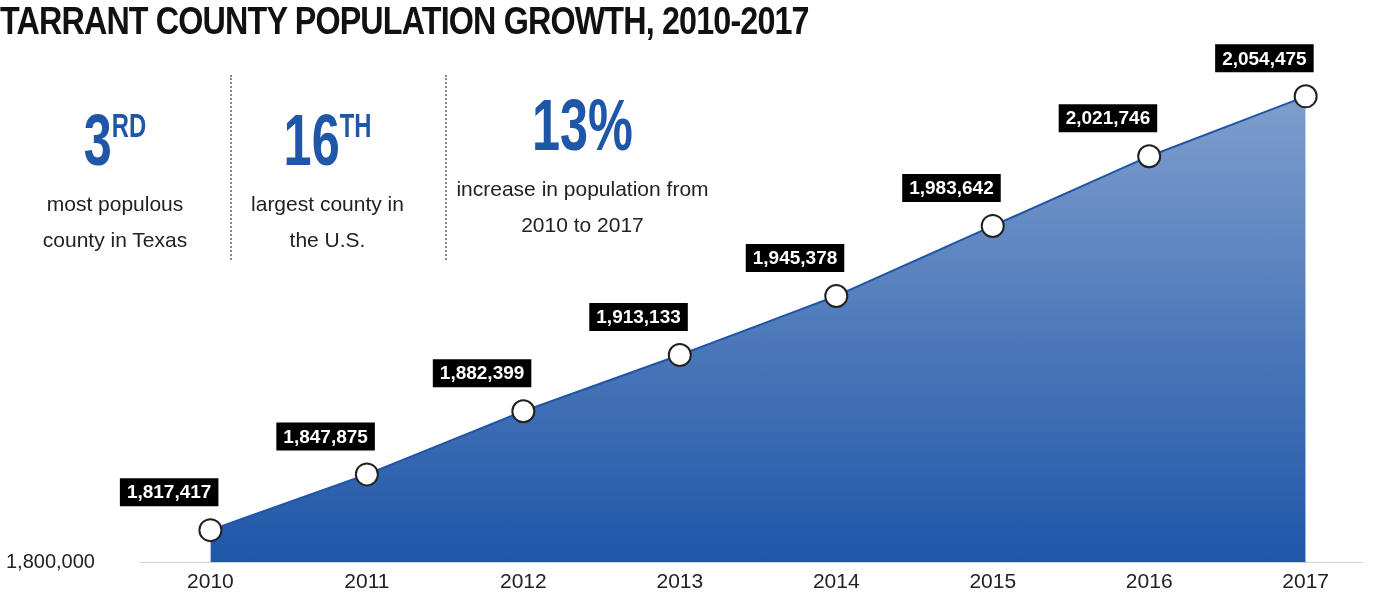  What do you see at coordinates (680, 581) in the screenshot?
I see `x-tick-label: 2013` at bounding box center [680, 581].